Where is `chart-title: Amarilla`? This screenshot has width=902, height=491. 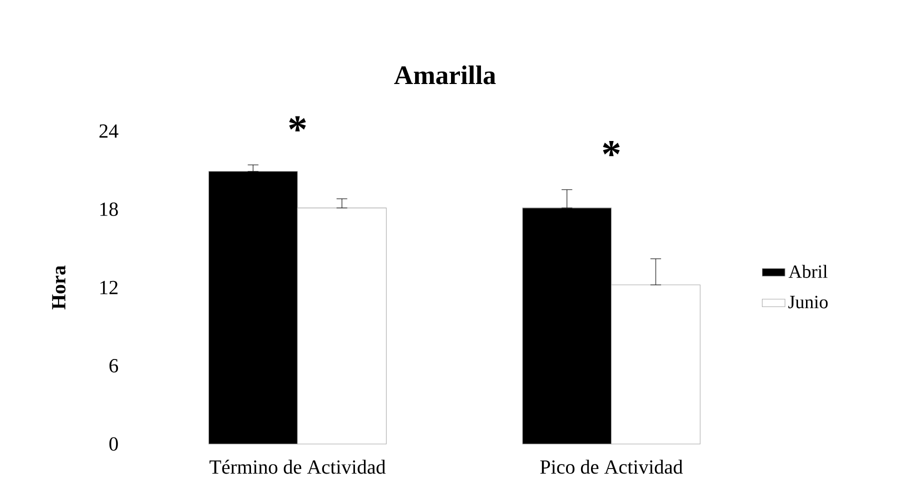
chart-title: Amarilla is located at coordinates (445, 75).